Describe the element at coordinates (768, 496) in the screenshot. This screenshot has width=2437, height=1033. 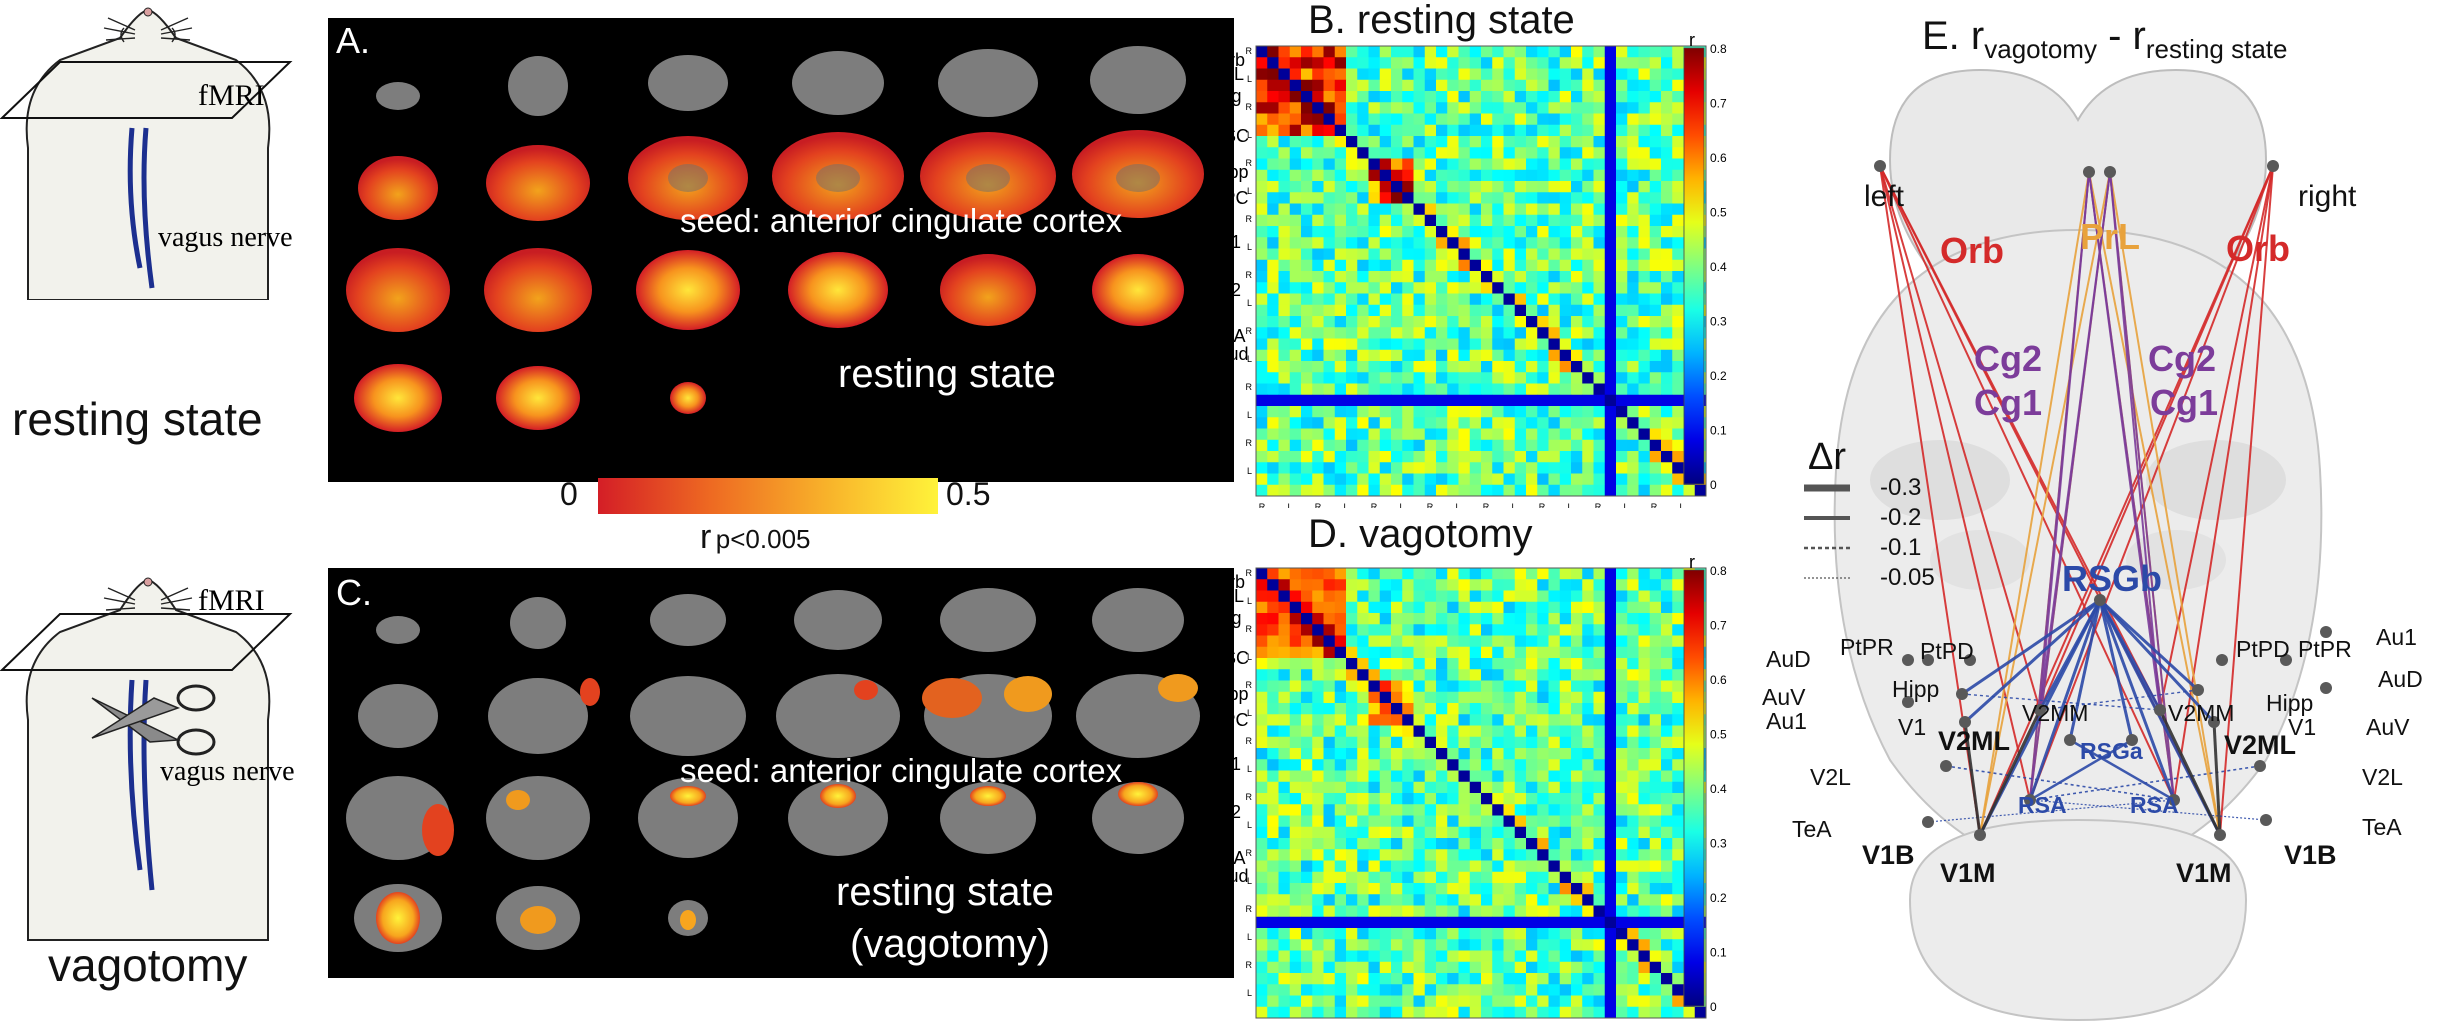
I see `activation-colorbar` at that location.